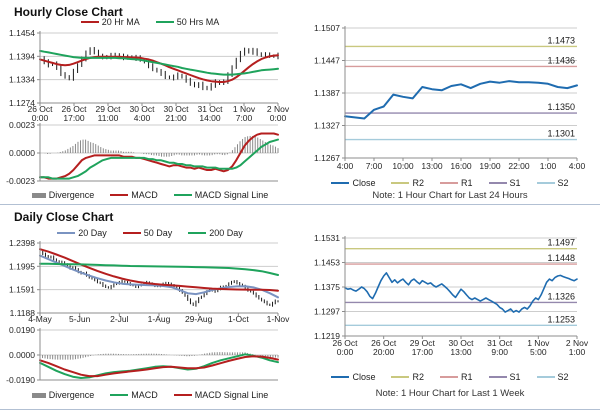 The width and height of the screenshot is (600, 413). I want to click on svg-text: 4-May, so click(40, 319).